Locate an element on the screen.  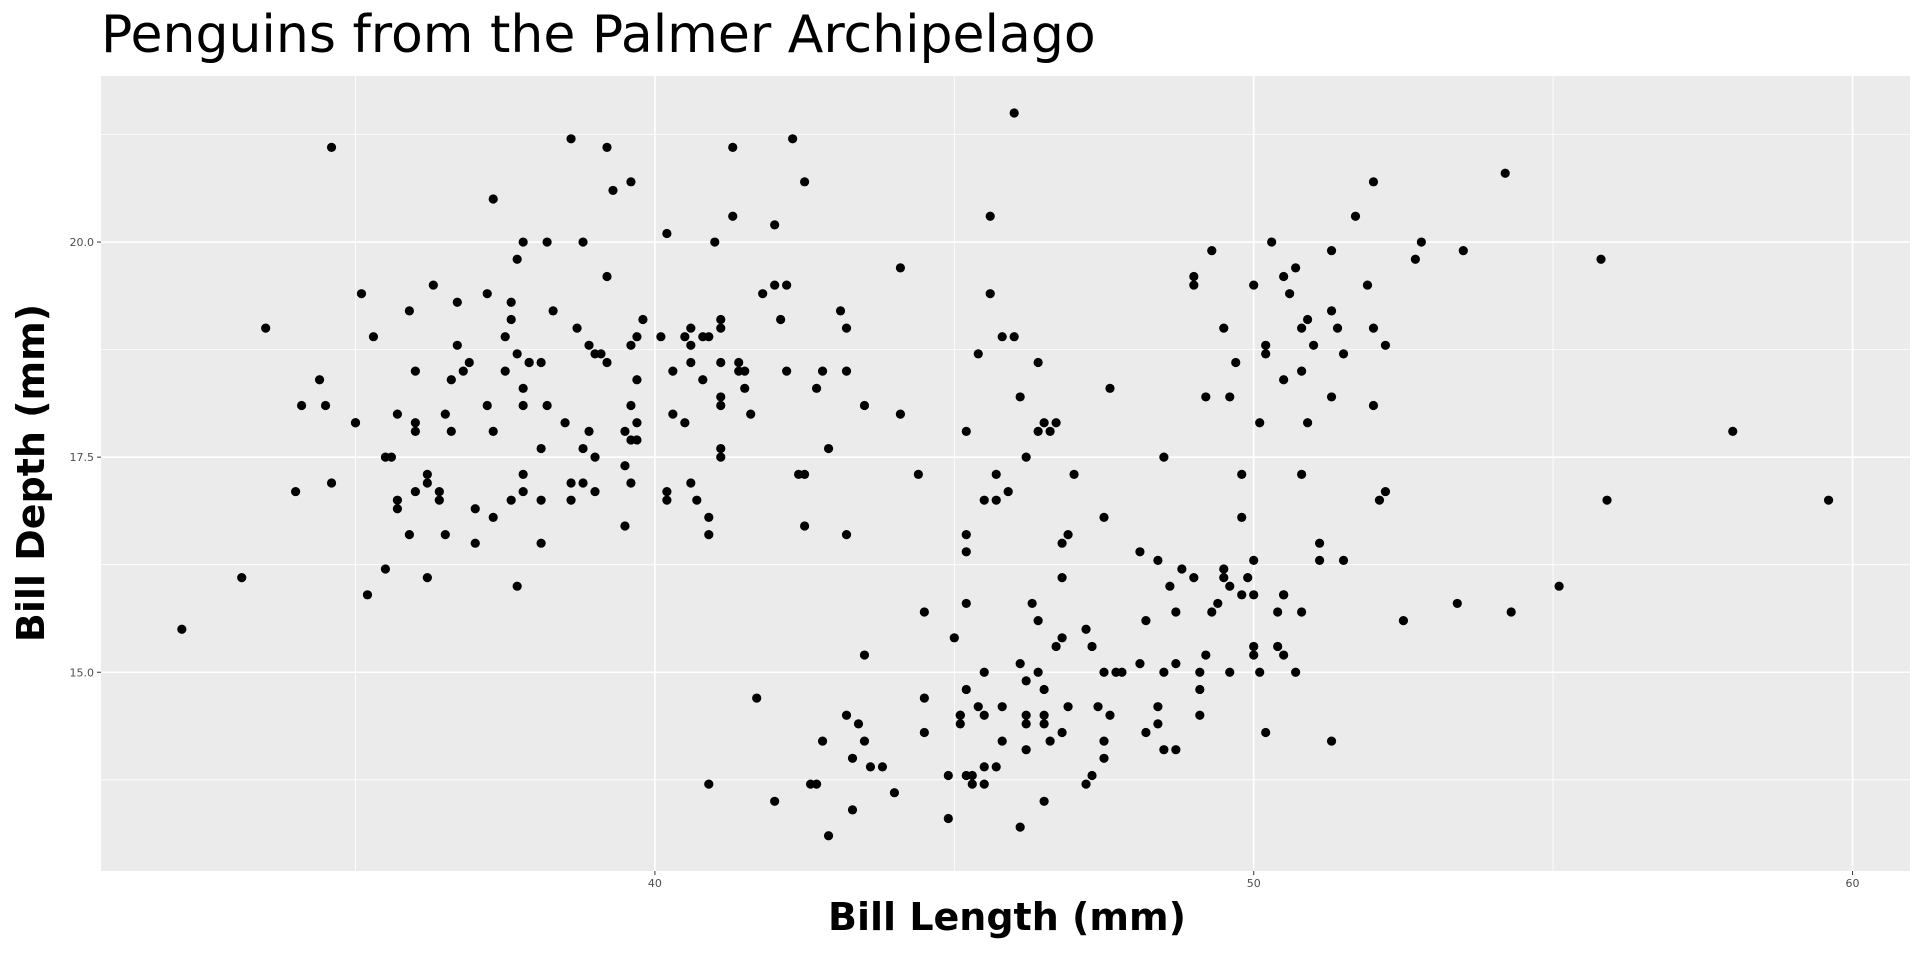
x-tick-label: 40 is located at coordinates (655, 883).